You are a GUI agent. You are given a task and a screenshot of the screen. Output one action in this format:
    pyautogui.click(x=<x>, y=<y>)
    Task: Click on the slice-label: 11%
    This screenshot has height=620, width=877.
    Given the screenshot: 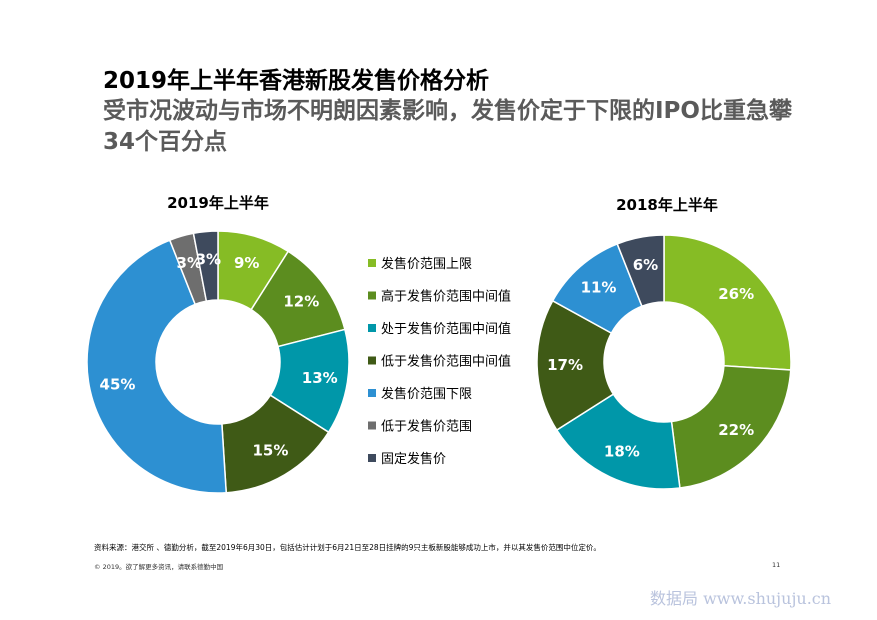 What is the action you would take?
    pyautogui.click(x=599, y=288)
    